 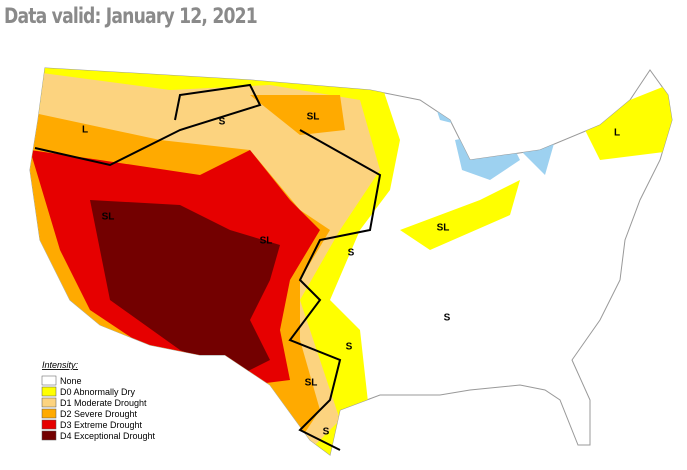 I want to click on legend-label: D3 Extreme Drought, so click(x=101, y=425).